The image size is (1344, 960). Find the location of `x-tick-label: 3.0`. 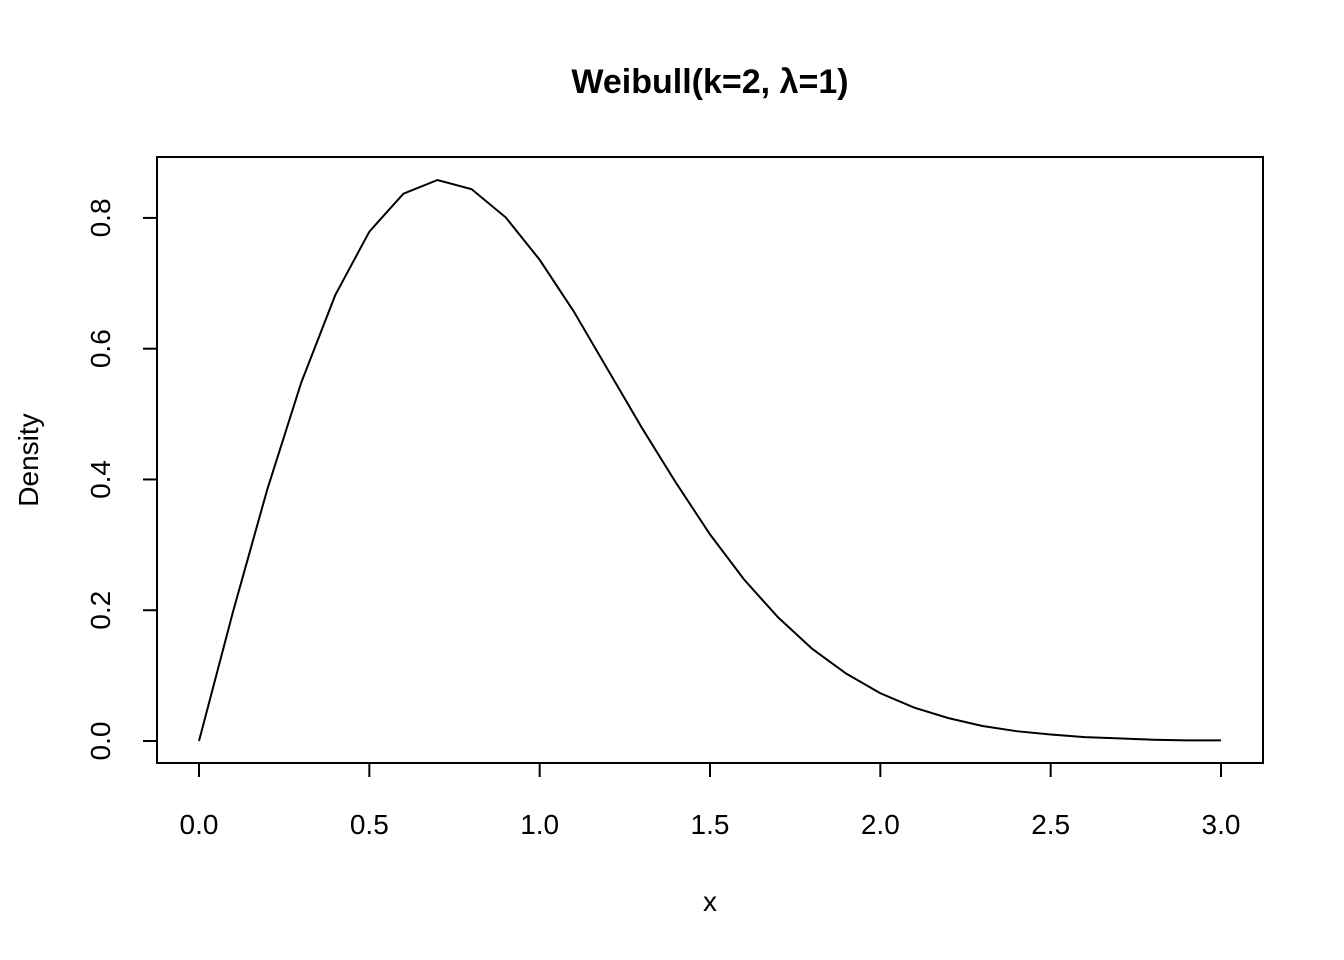

x-tick-label: 3.0 is located at coordinates (1221, 824).